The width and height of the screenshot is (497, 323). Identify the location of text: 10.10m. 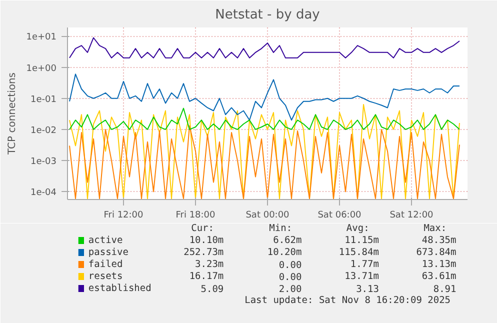
(206, 240).